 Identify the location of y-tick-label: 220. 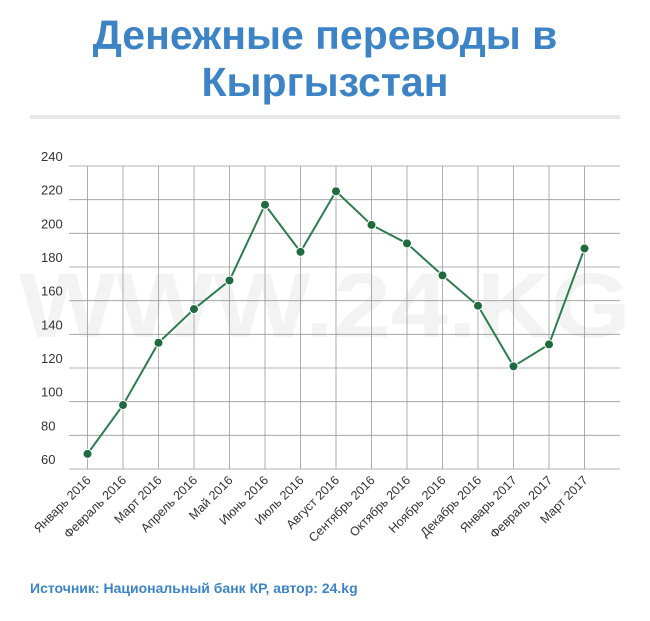
(52, 190).